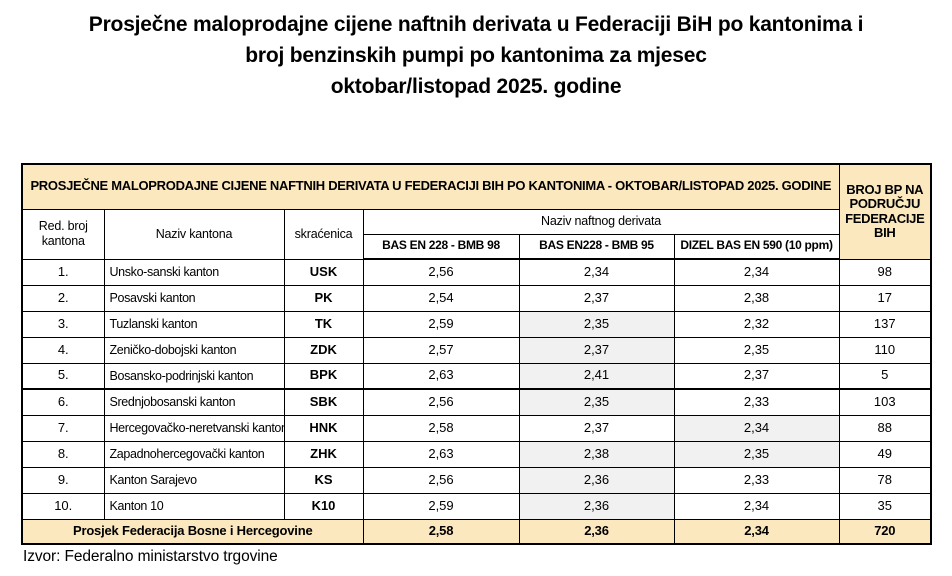  I want to click on col-header-red-broj-line2: kantona, so click(63, 241).